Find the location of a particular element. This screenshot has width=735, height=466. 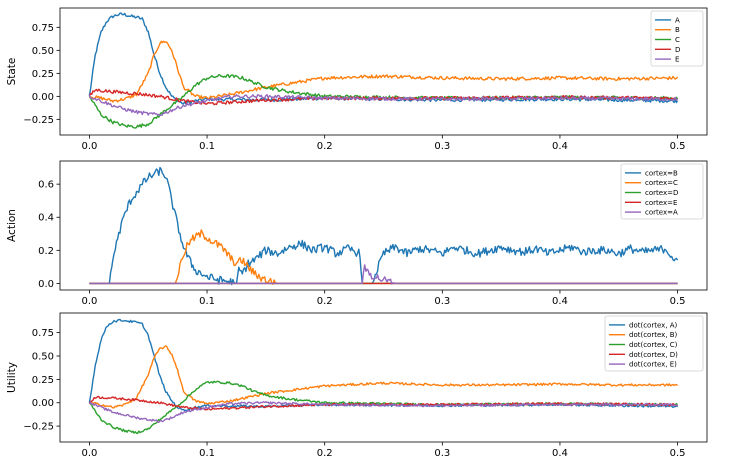

legend-label: dot(cortex, C) is located at coordinates (653, 345).